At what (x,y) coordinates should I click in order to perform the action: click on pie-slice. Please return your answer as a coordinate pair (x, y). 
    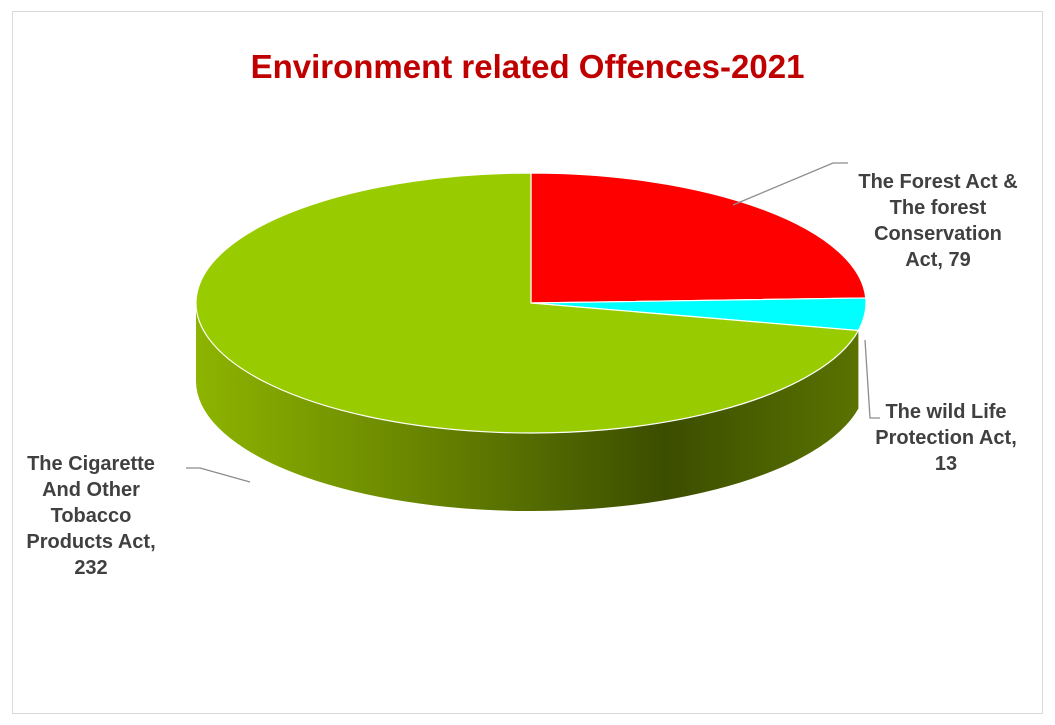
    Looking at the image, I should click on (698, 238).